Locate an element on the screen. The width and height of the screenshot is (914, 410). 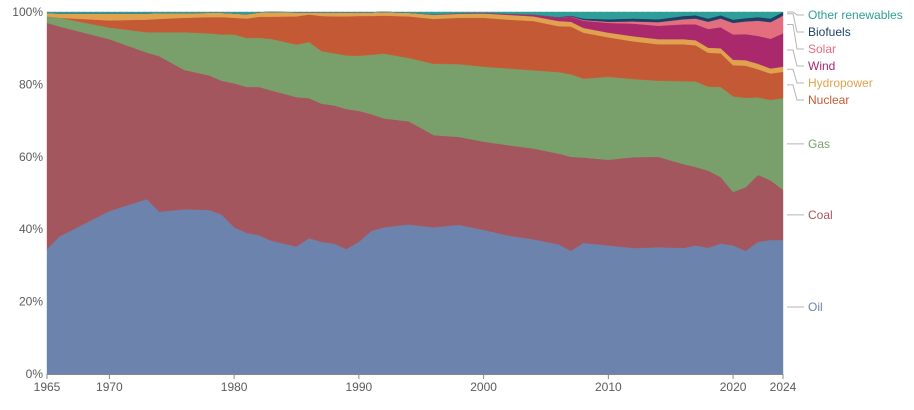
x-tick-label: 1980 is located at coordinates (234, 387).